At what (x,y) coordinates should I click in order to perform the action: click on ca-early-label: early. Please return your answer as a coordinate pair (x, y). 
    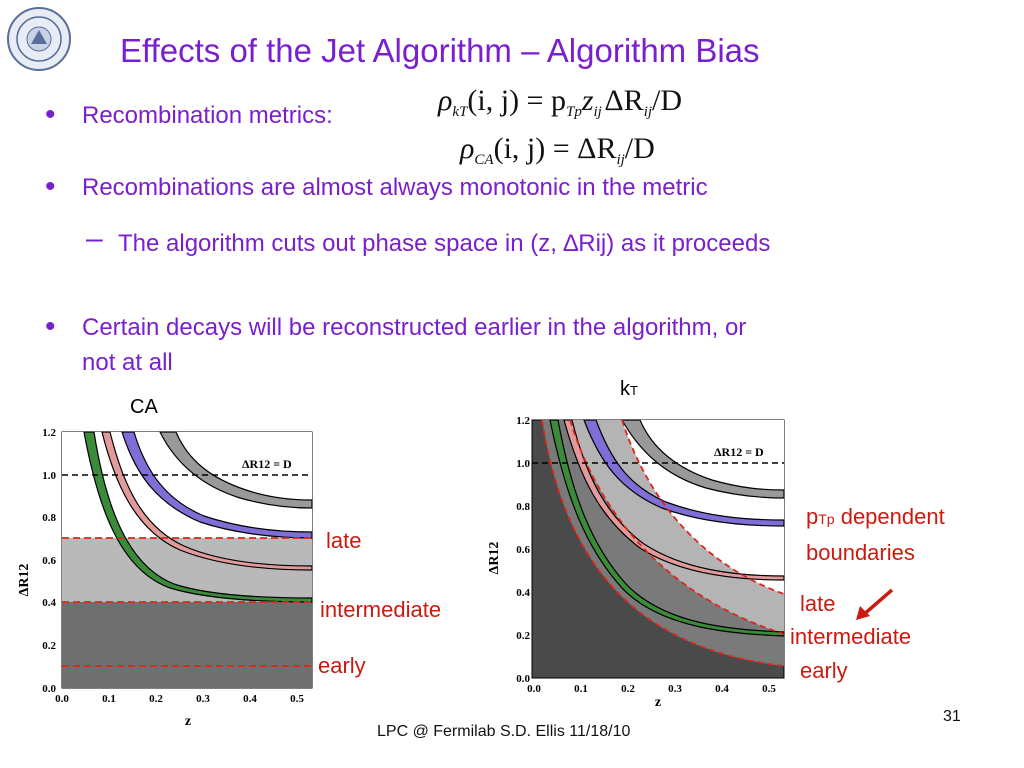
    Looking at the image, I should click on (342, 665).